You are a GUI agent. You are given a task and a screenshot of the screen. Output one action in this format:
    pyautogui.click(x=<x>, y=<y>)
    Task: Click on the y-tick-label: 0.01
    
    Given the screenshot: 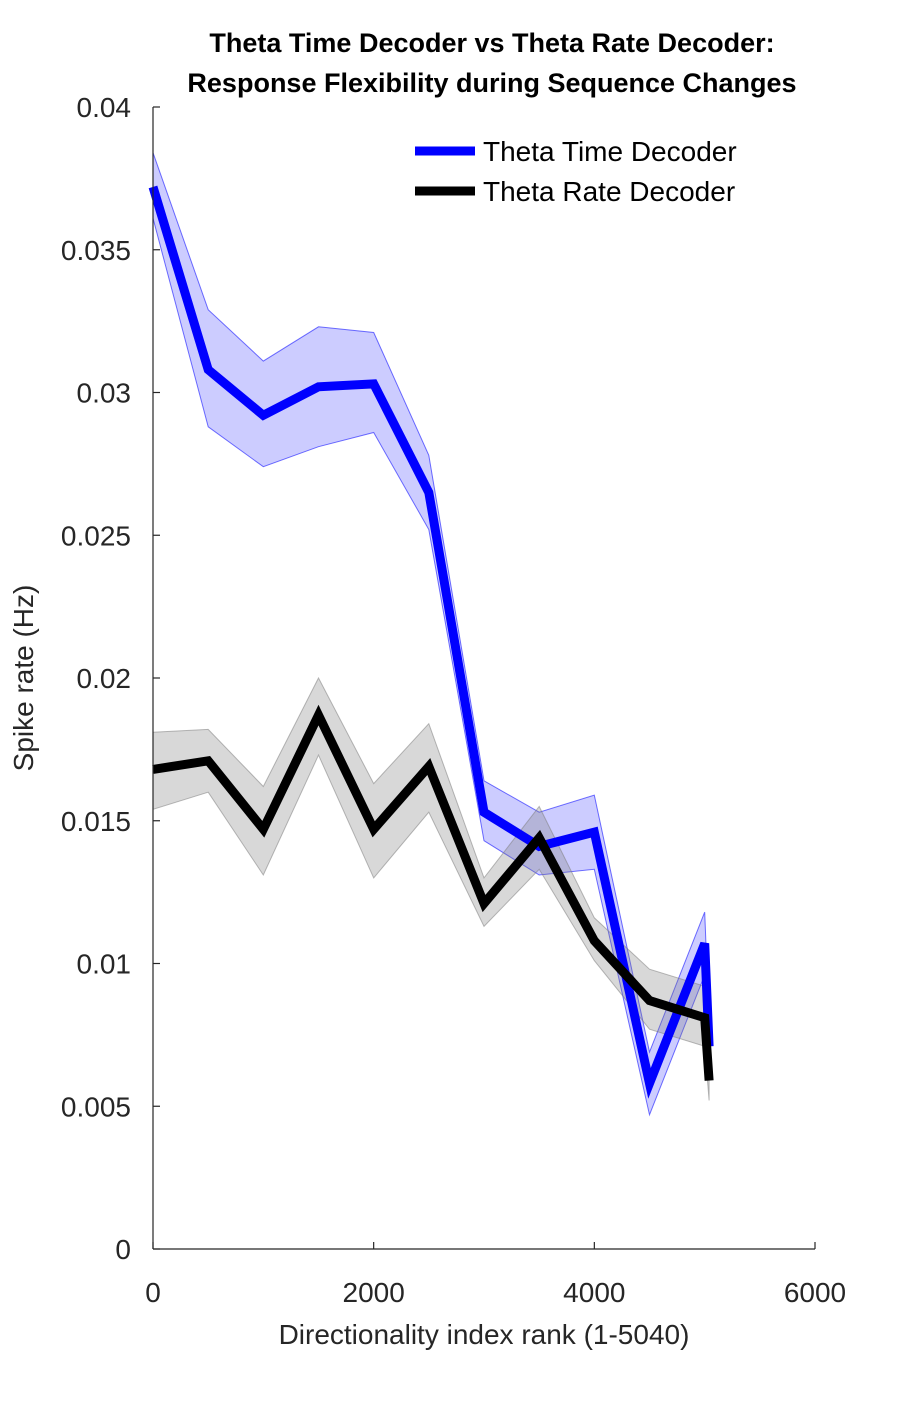 What is the action you would take?
    pyautogui.click(x=104, y=964)
    